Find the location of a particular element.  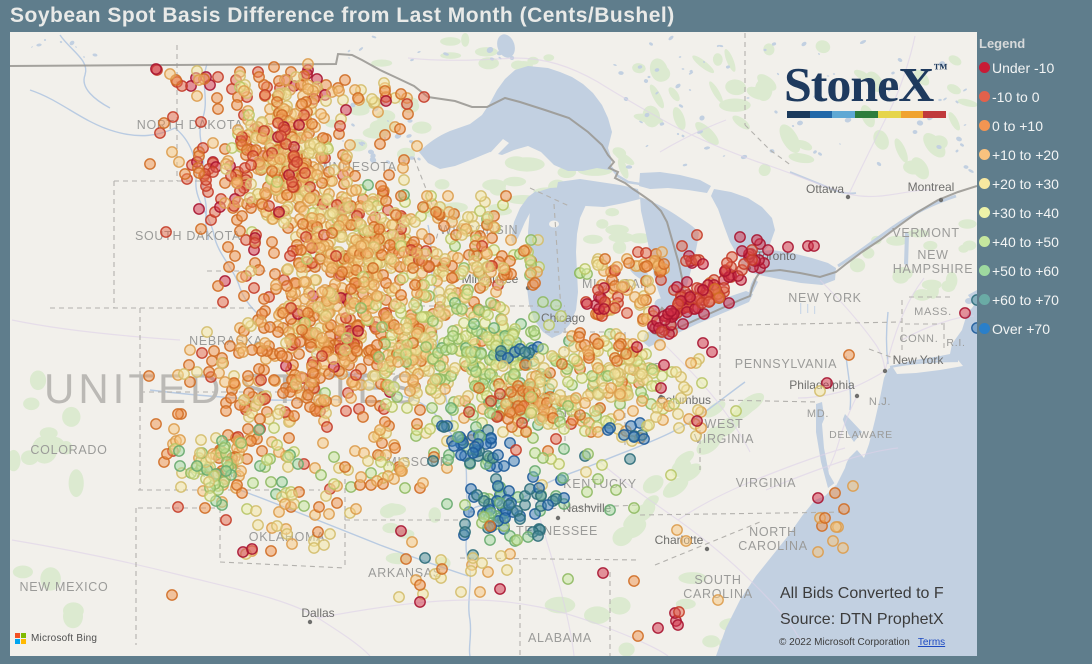

svg-text: NORTH is located at coordinates (773, 532).